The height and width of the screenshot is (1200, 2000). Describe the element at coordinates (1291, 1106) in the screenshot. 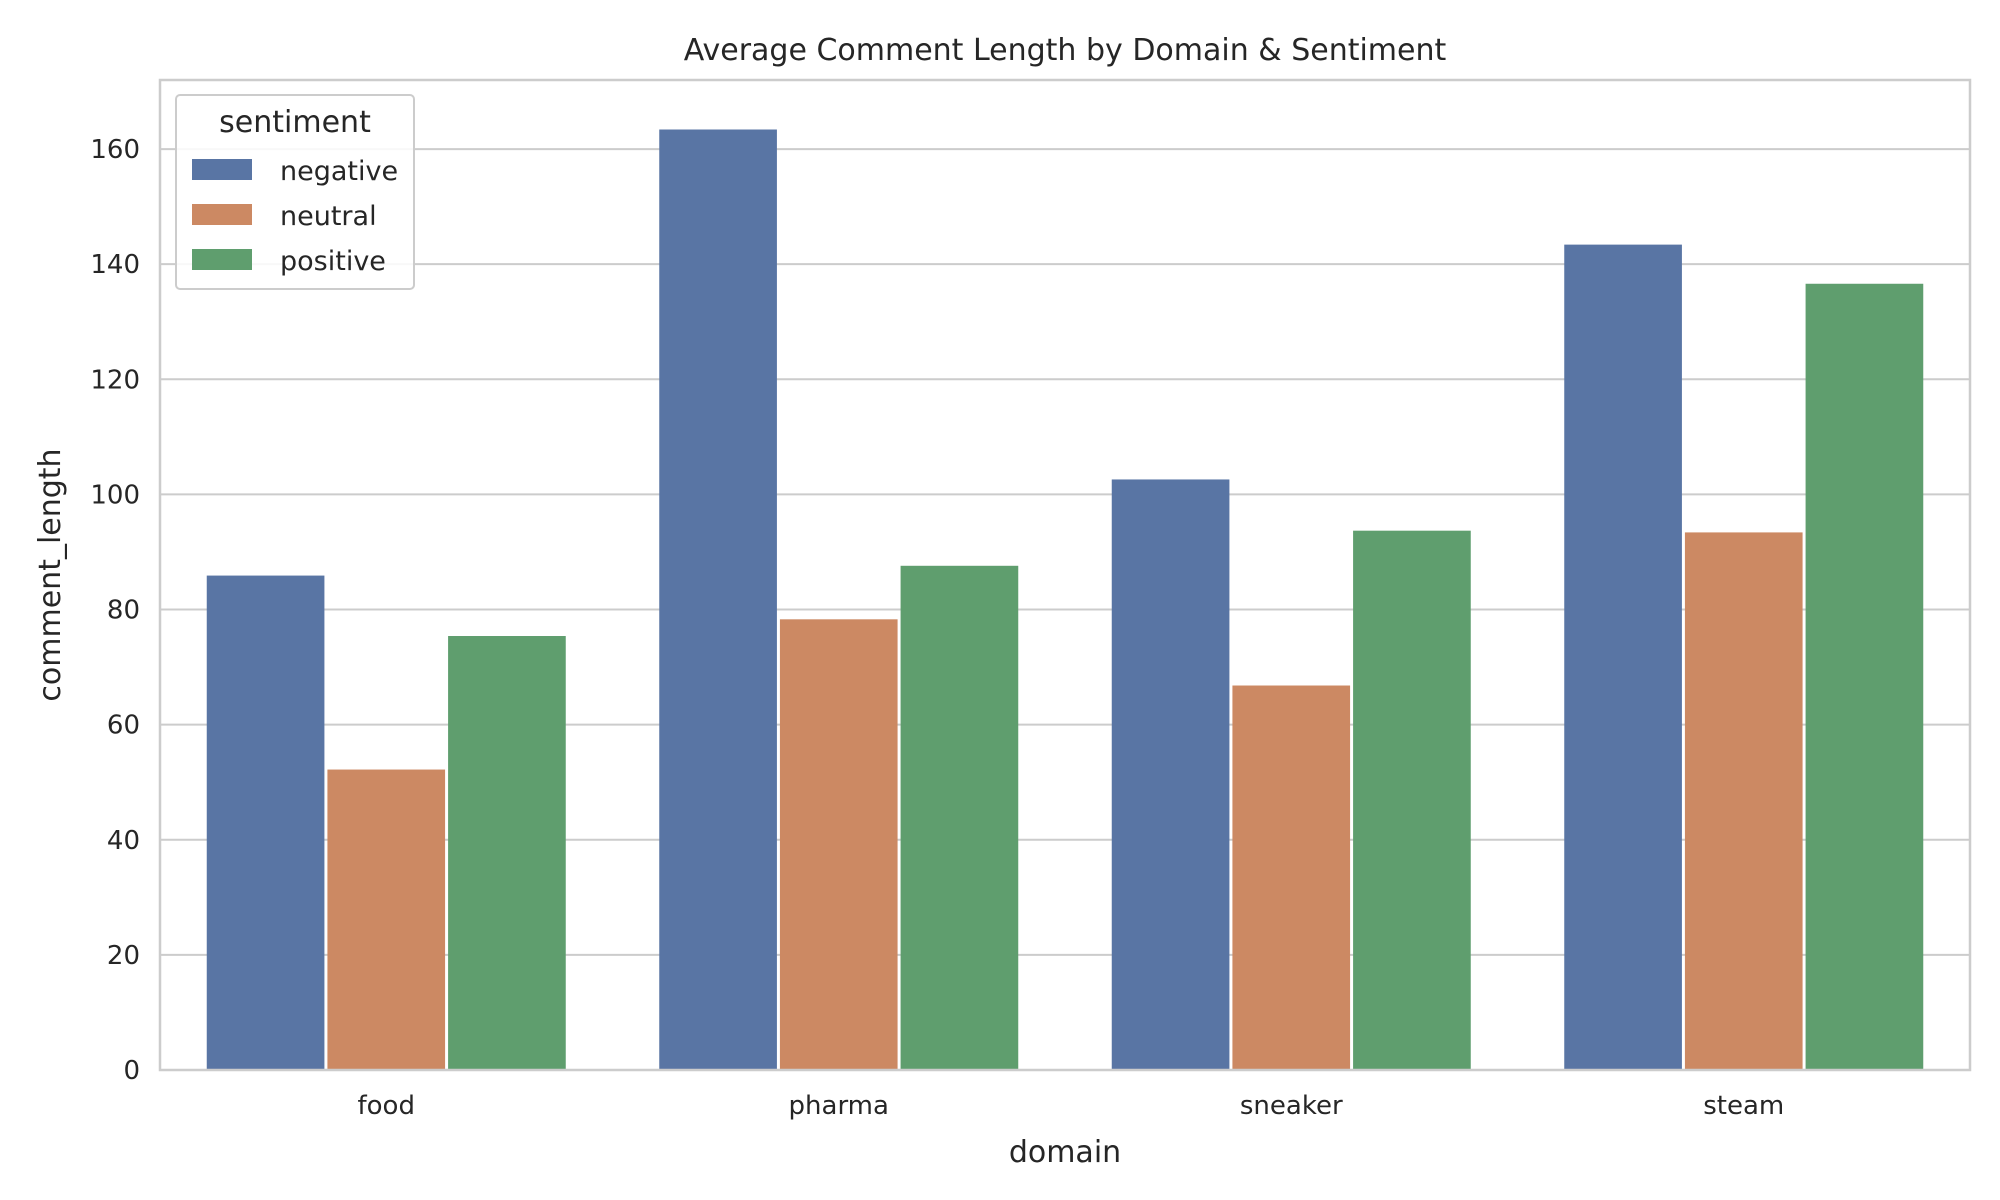

I see `x-tick-label-sneaker: sneaker` at that location.